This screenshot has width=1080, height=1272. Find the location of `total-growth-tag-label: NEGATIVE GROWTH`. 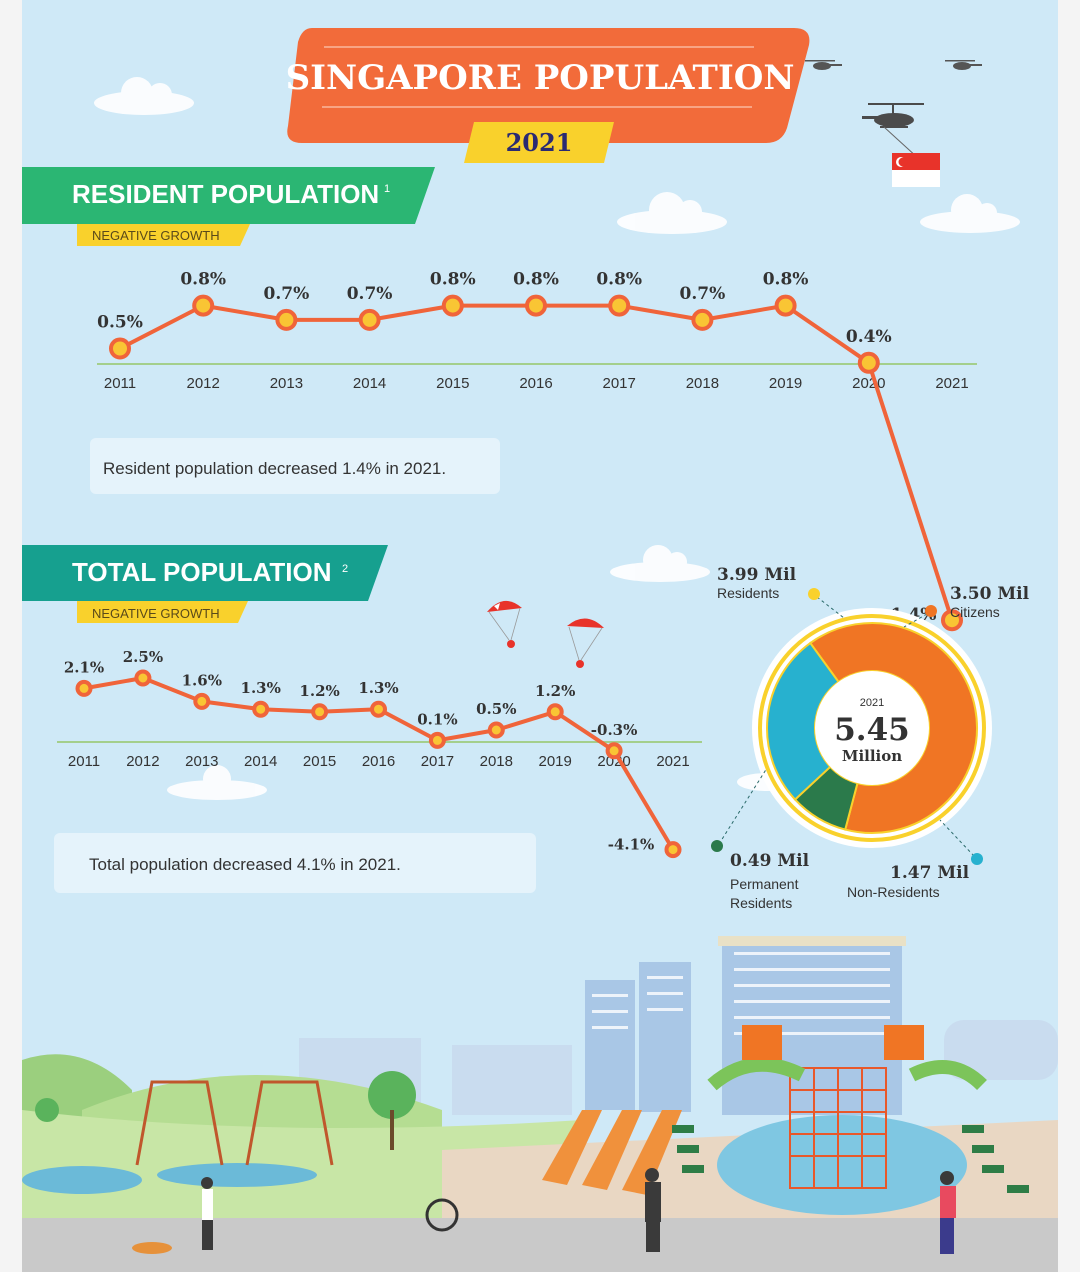

total-growth-tag-label: NEGATIVE GROWTH is located at coordinates (156, 613).